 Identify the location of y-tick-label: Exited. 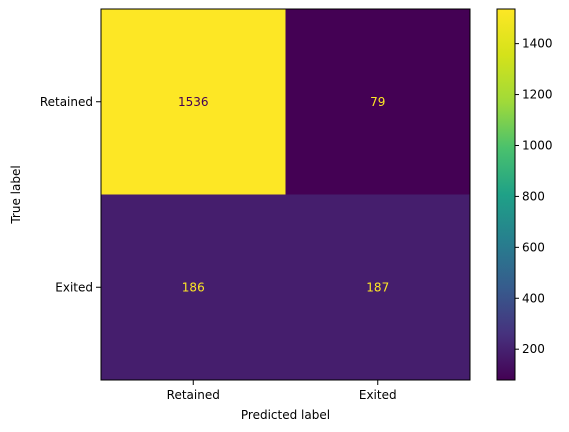
(74, 287).